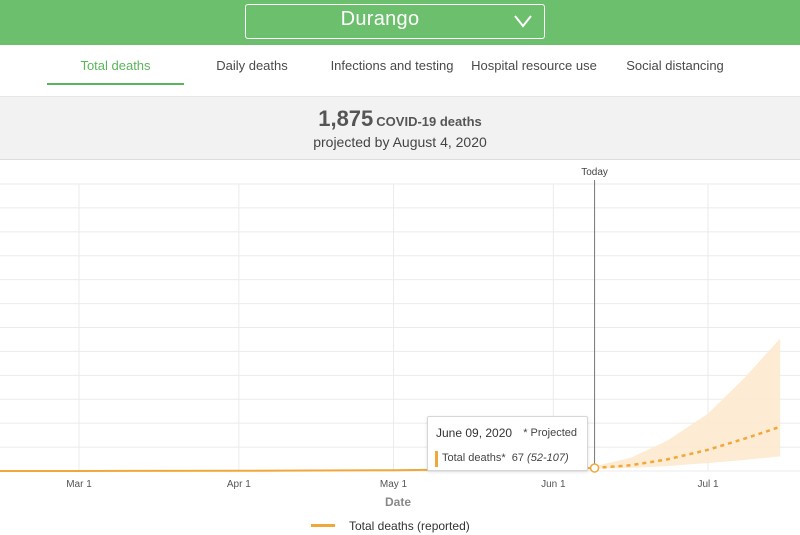 The image size is (800, 535). I want to click on tooltip-range: (52-107), so click(548, 458).